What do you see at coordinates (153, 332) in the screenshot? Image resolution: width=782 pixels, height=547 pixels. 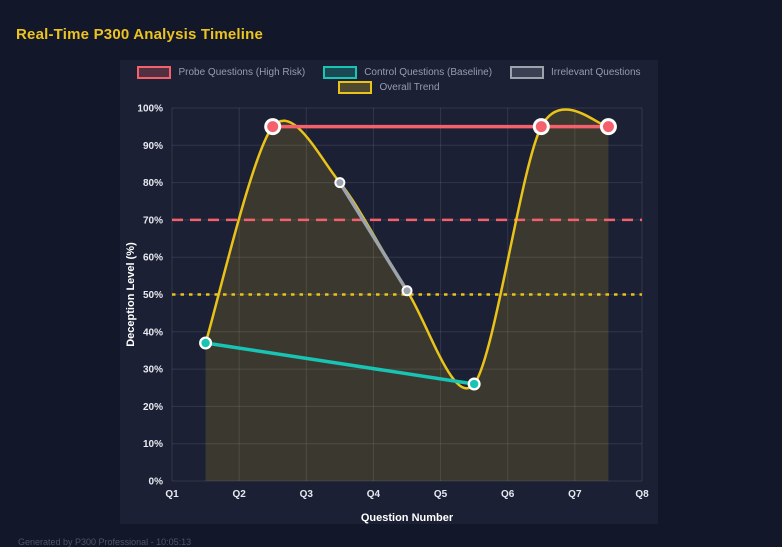 I see `y-tick-label: 40%` at bounding box center [153, 332].